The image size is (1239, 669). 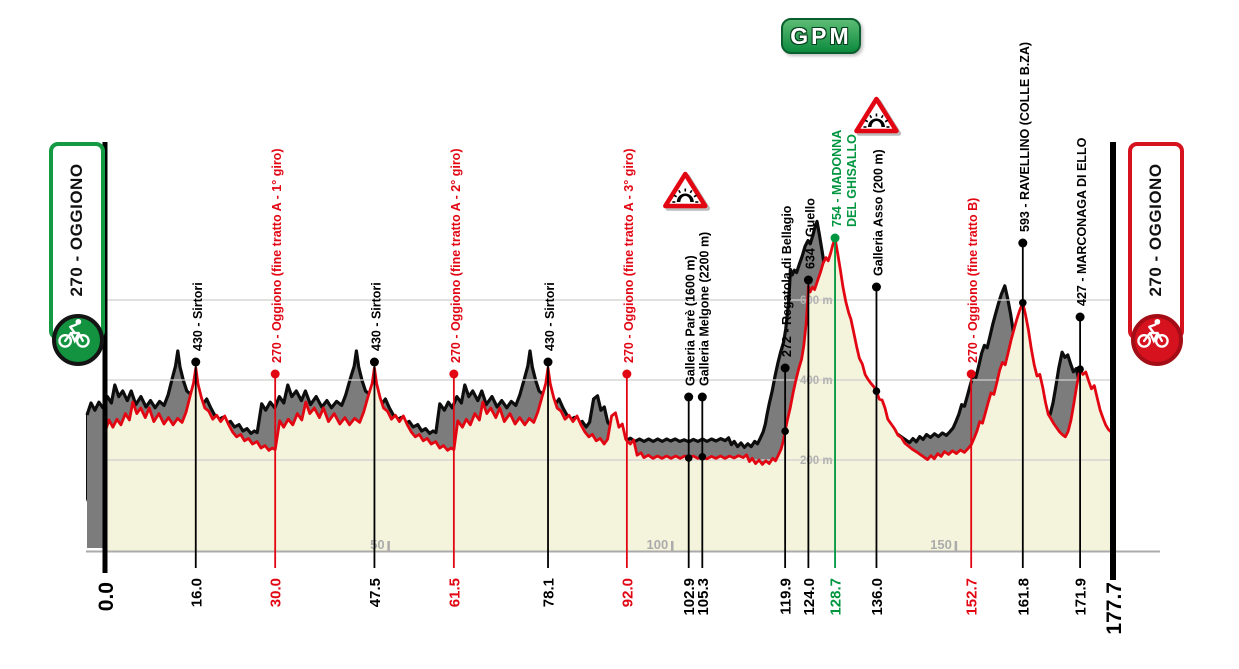 I want to click on route-marker: 593 - RAVELLINO (COLLE B.ZA), so click(x=1025, y=305).